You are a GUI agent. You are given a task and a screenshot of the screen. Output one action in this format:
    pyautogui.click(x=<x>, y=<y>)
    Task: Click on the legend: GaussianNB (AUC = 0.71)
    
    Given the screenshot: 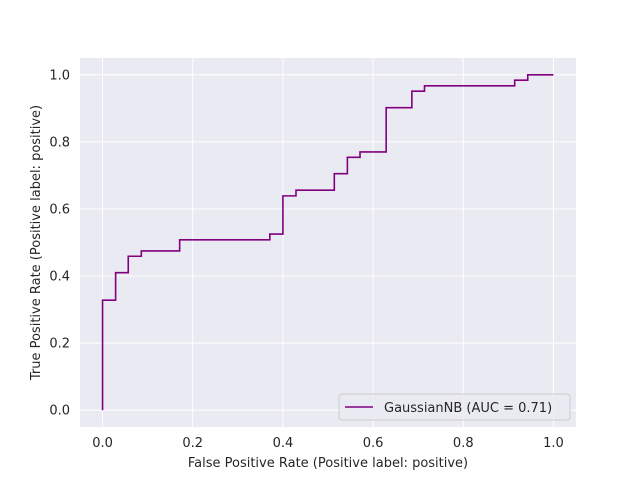 What is the action you would take?
    pyautogui.click(x=454, y=407)
    